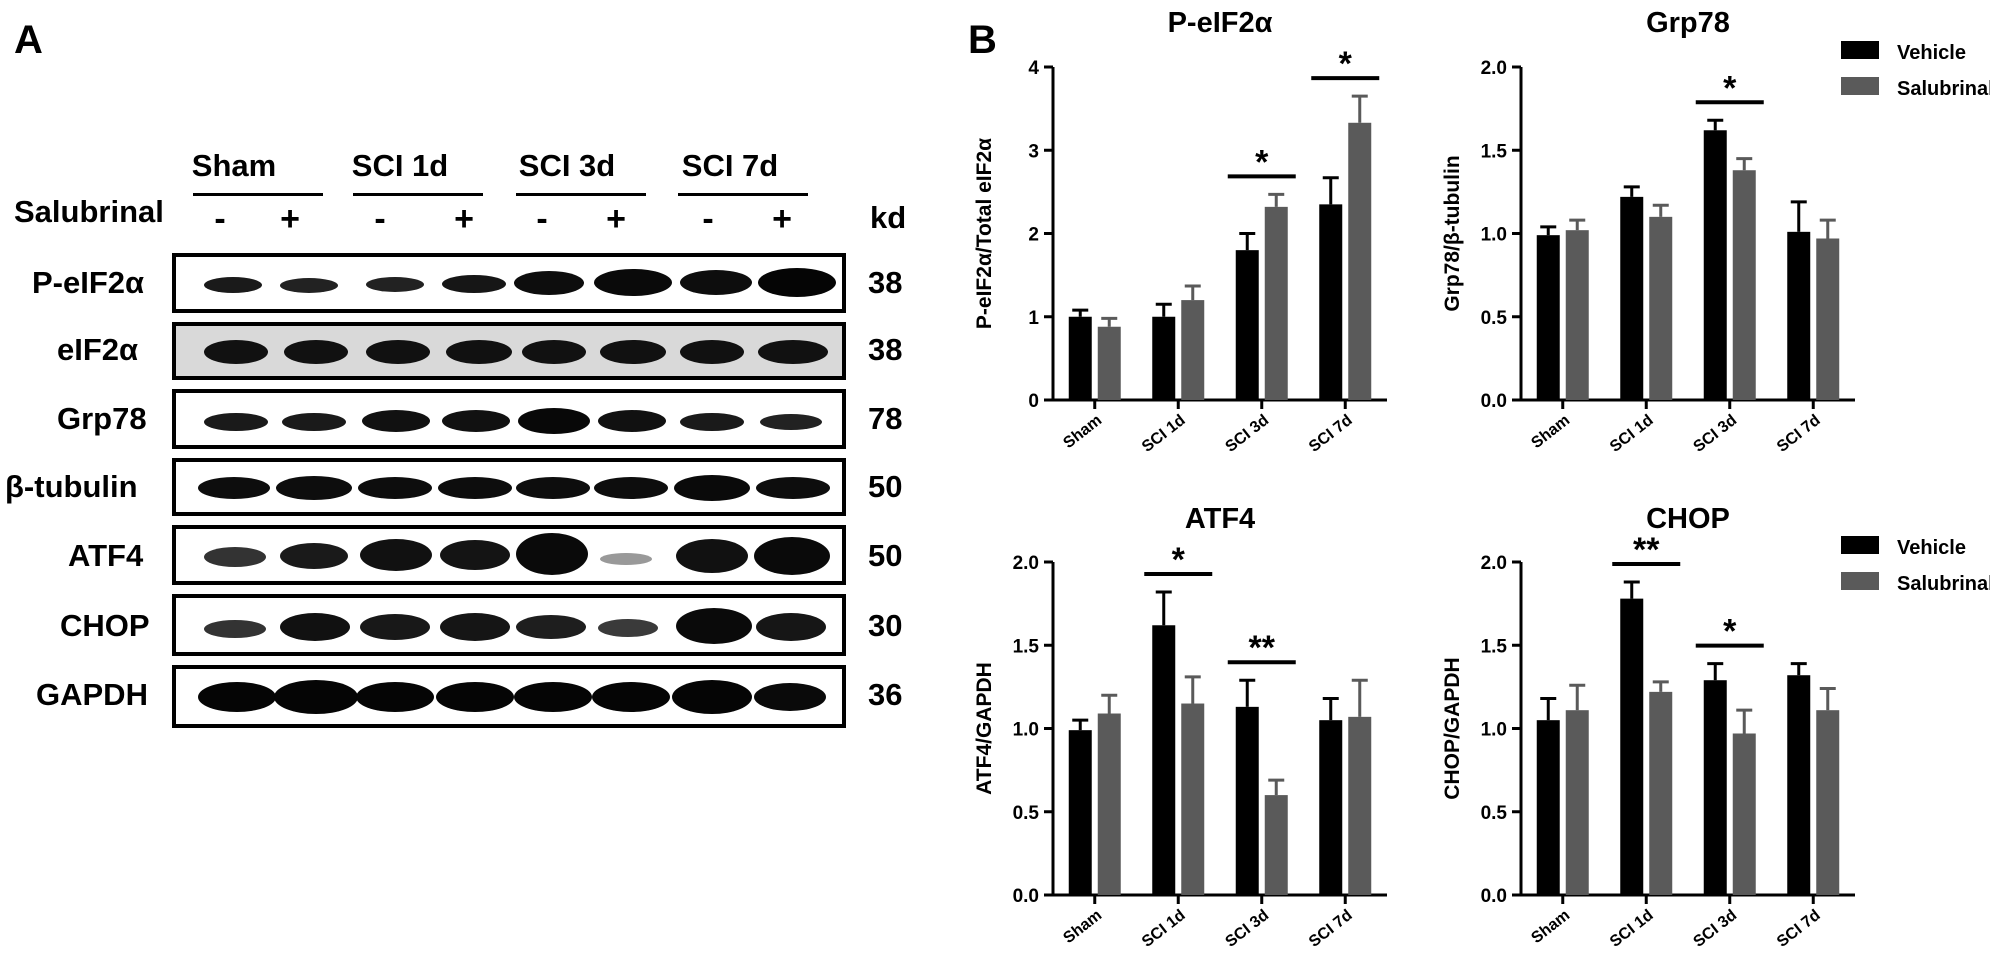 The height and width of the screenshot is (973, 1990). I want to click on blot-strip-eif2a, so click(509, 351).